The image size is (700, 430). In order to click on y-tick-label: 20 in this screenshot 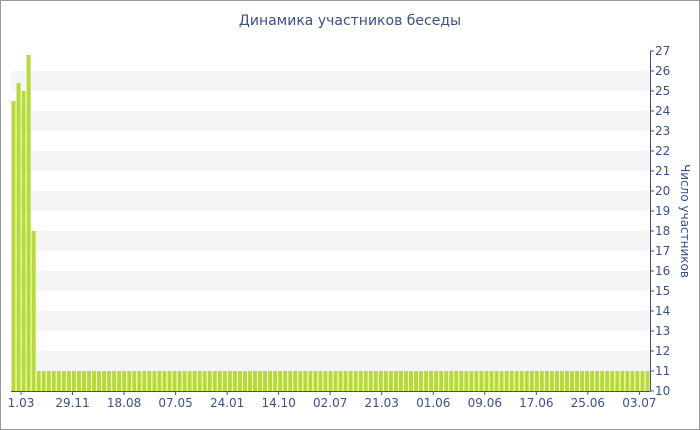, I will do `click(662, 191)`.